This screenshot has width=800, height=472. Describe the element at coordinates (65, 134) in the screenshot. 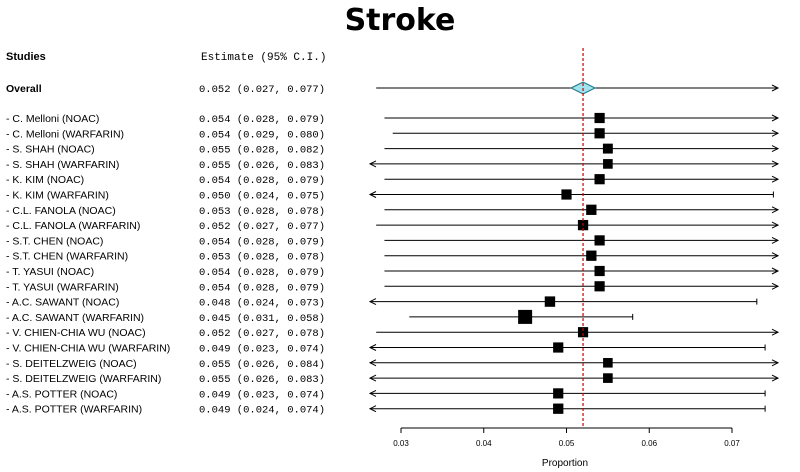

I see `study-label: - C. Melloni (WARFARIN)` at that location.